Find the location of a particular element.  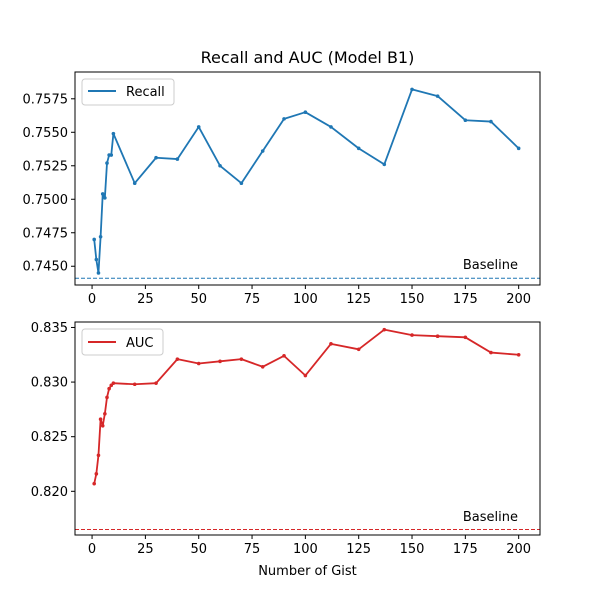

recall-baseline-label: Baseline is located at coordinates (490, 265).